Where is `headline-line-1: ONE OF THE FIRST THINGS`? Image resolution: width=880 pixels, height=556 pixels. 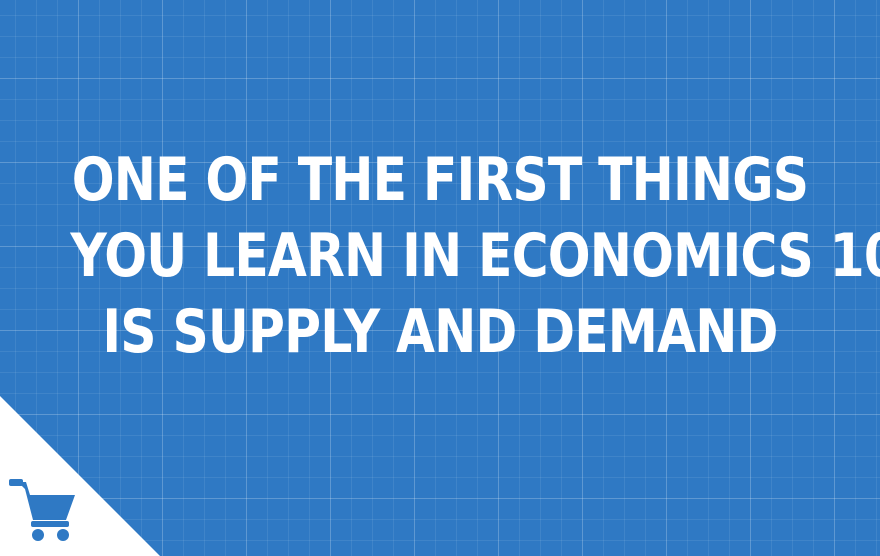
headline-line-1: ONE OF THE FIRST THINGS is located at coordinates (440, 180).